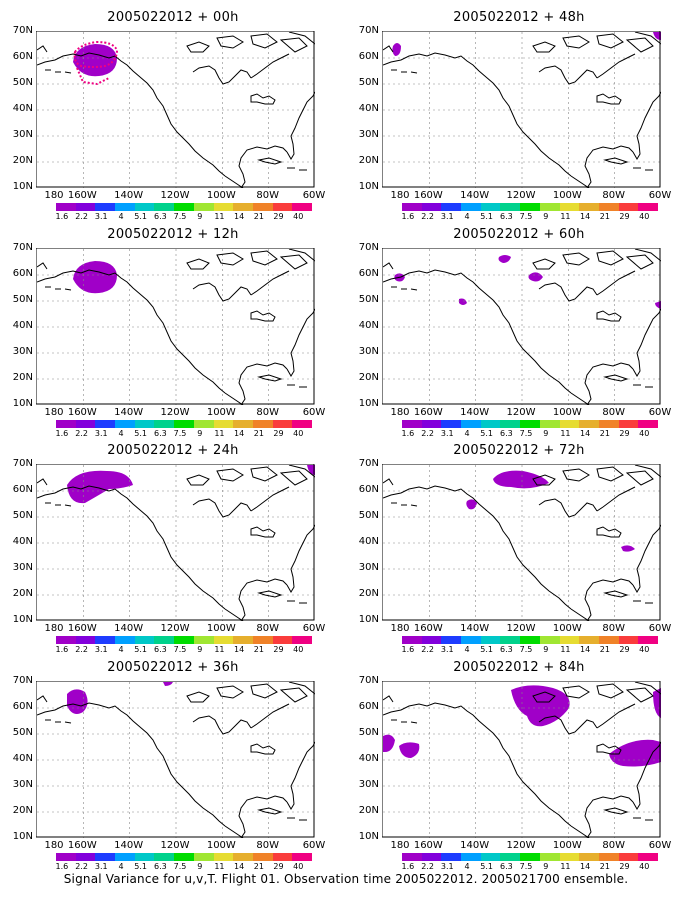 Image resolution: width=692 pixels, height=900 pixels. Describe the element at coordinates (487, 216) in the screenshot. I see `colorbar-label: 5.1` at that location.